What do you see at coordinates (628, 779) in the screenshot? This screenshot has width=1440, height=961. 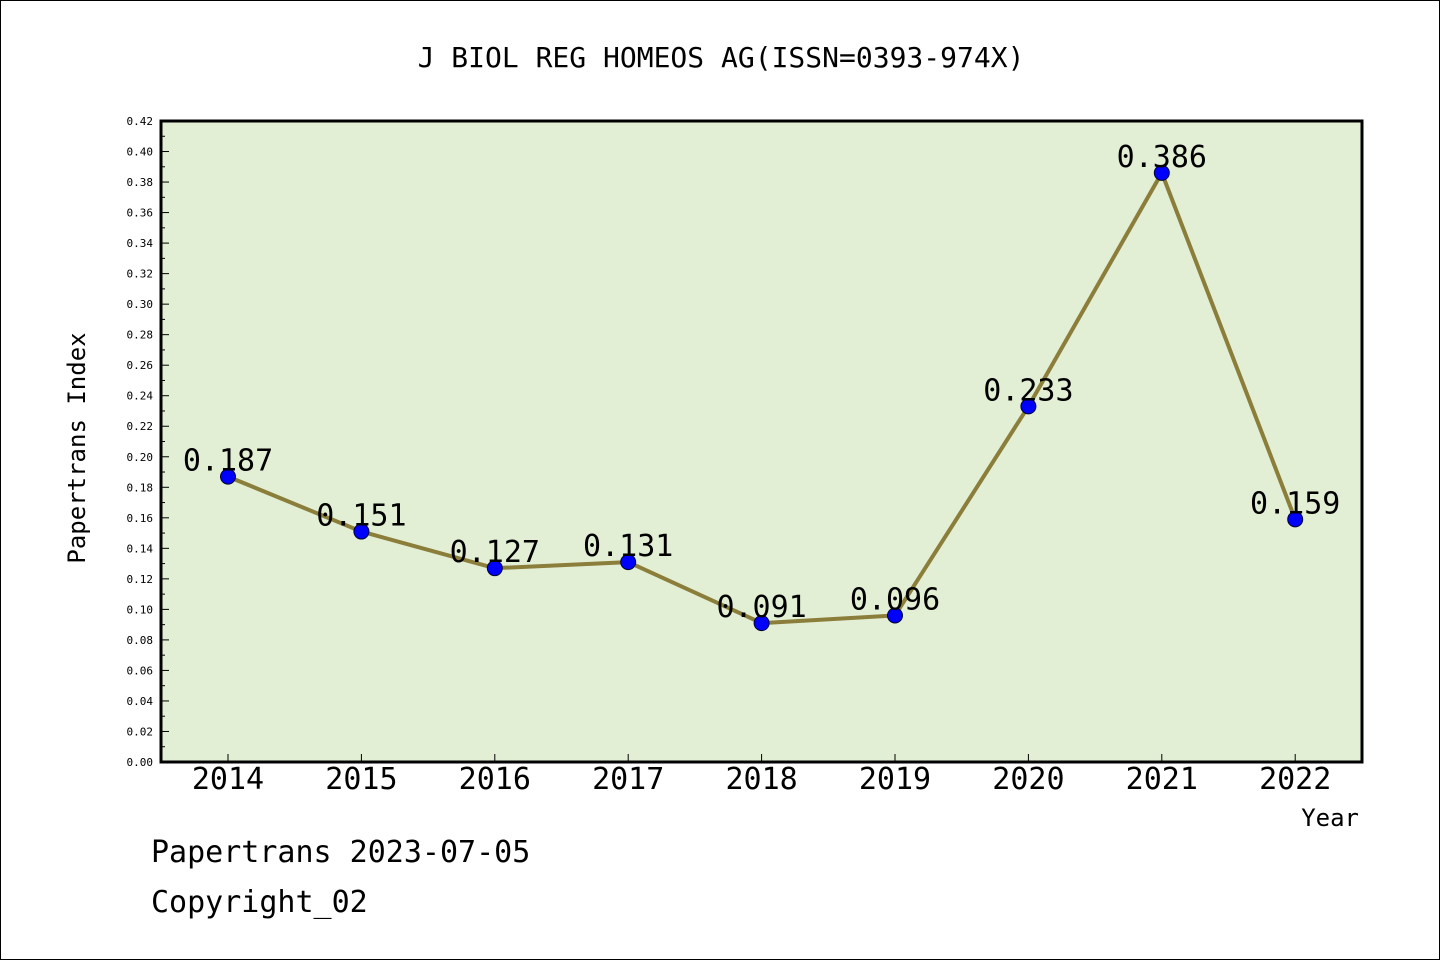 I see `x-tick-label: 2017` at bounding box center [628, 779].